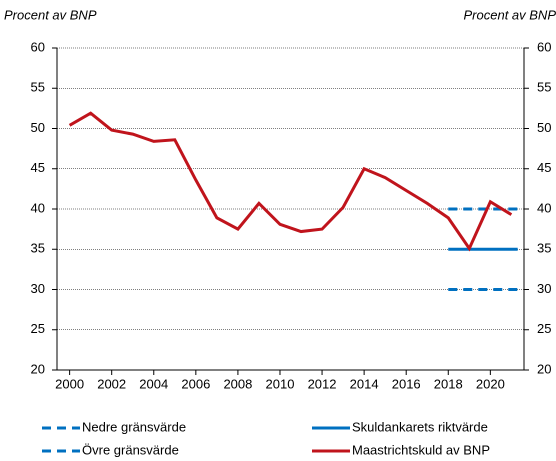 This screenshot has height=461, width=556. Describe the element at coordinates (448, 383) in the screenshot. I see `x-tick-label: 2018` at that location.